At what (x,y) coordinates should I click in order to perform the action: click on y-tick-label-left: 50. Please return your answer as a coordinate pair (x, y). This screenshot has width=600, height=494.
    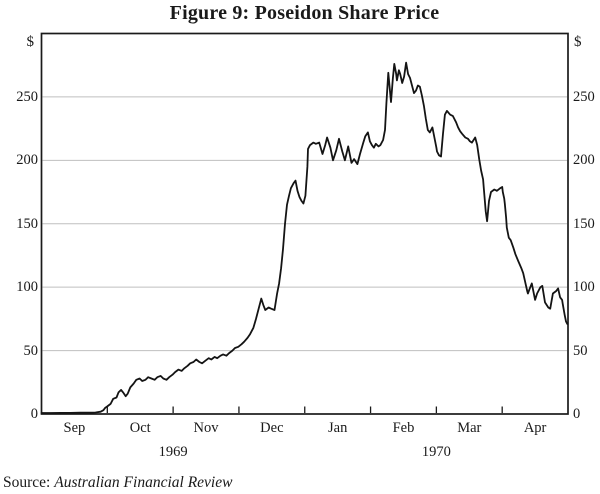
    Looking at the image, I should click on (31, 350).